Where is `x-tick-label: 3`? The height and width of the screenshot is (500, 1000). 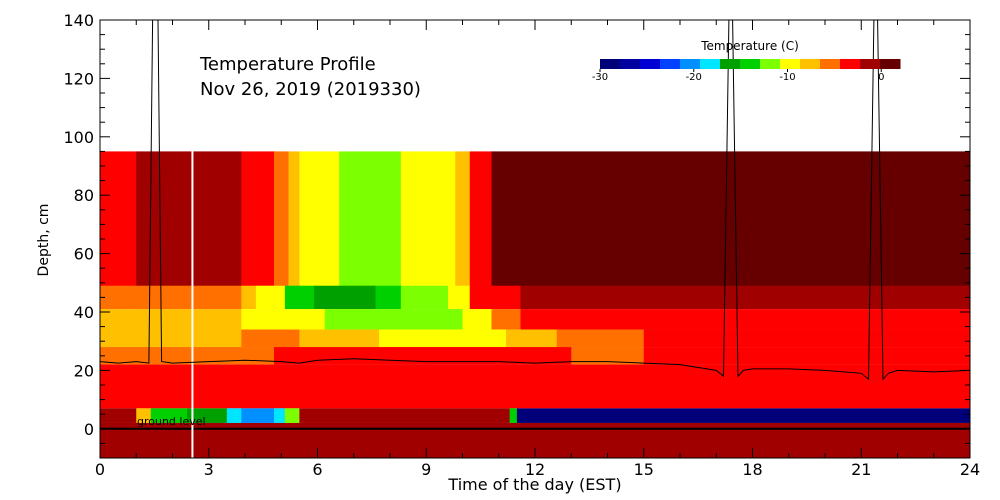 x-tick-label: 3 is located at coordinates (209, 469).